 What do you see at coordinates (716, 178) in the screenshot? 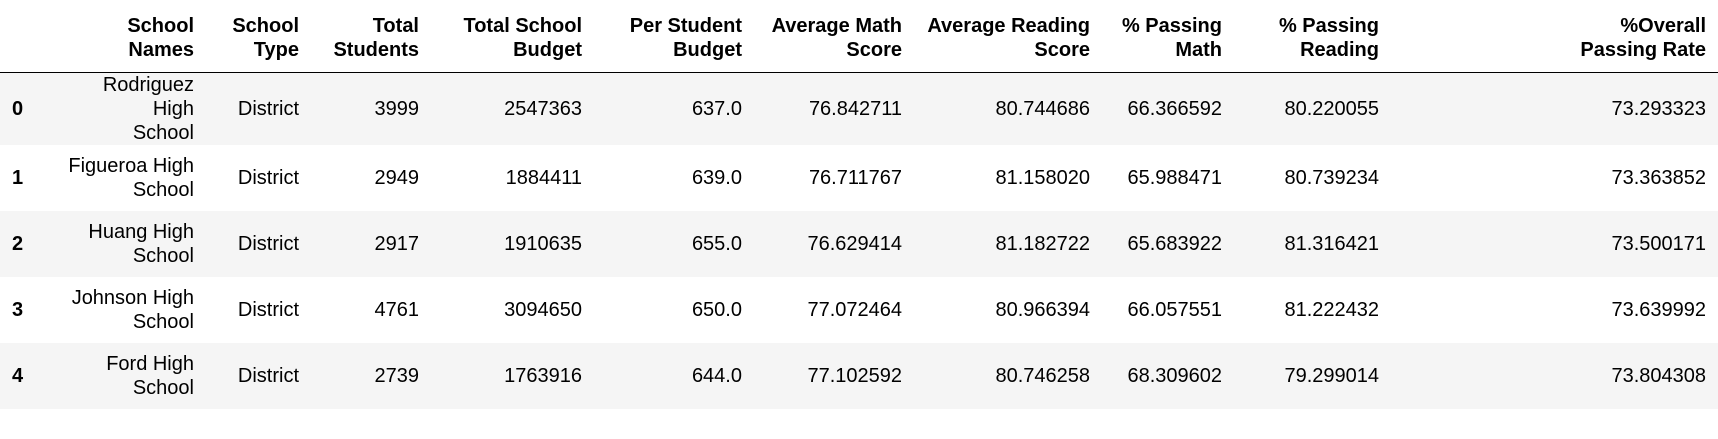
I see `cell-per-student-budget: 639.0` at bounding box center [716, 178].